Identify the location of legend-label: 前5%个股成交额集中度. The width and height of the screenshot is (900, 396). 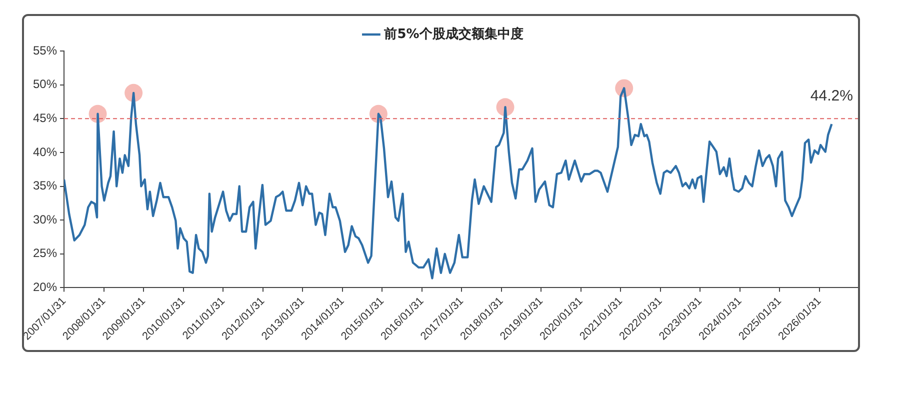
(453, 34).